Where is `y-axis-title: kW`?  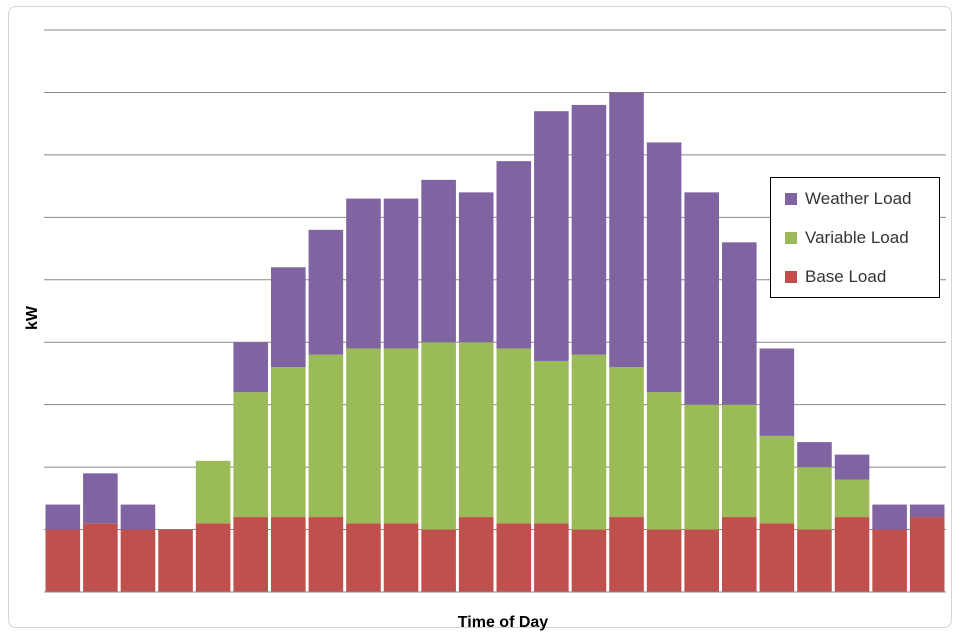
y-axis-title: kW is located at coordinates (32, 317).